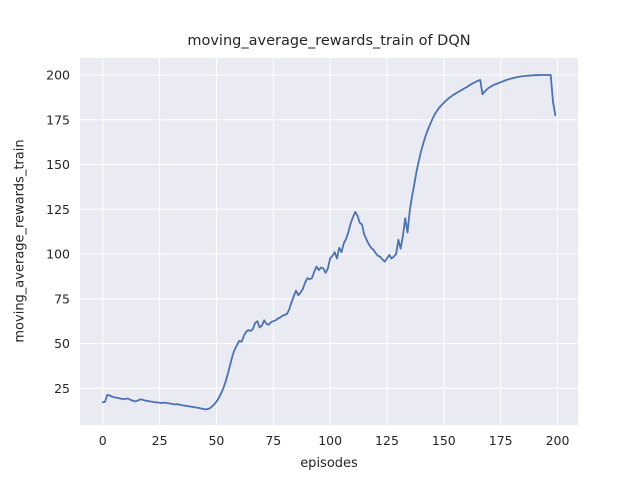 This screenshot has width=640, height=480. What do you see at coordinates (444, 440) in the screenshot?
I see `x-tick-label: 150` at bounding box center [444, 440].